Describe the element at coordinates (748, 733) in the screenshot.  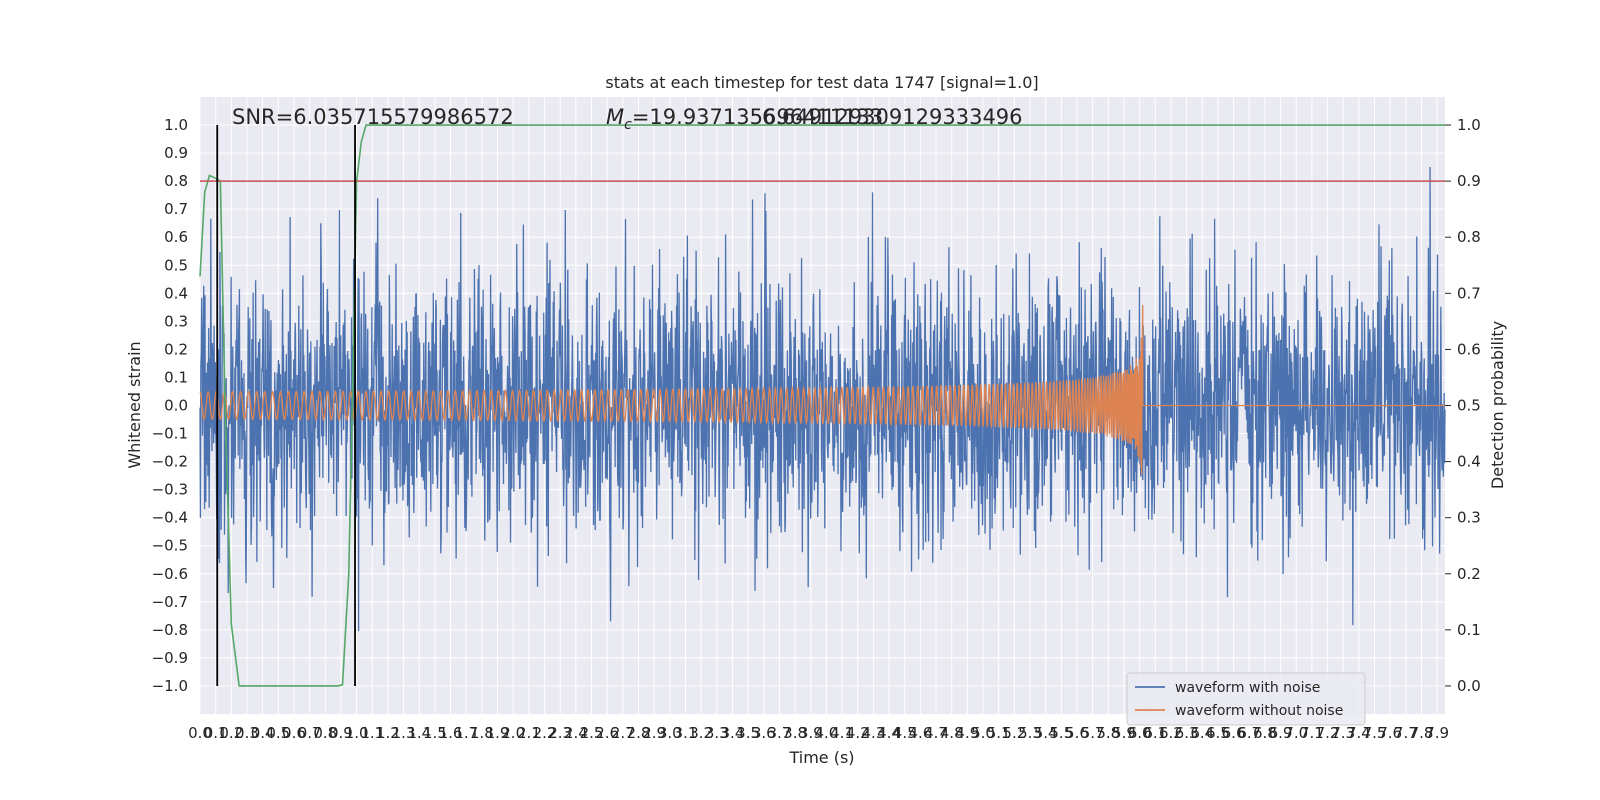
I see `x-tick-label: 3.5` at that location.